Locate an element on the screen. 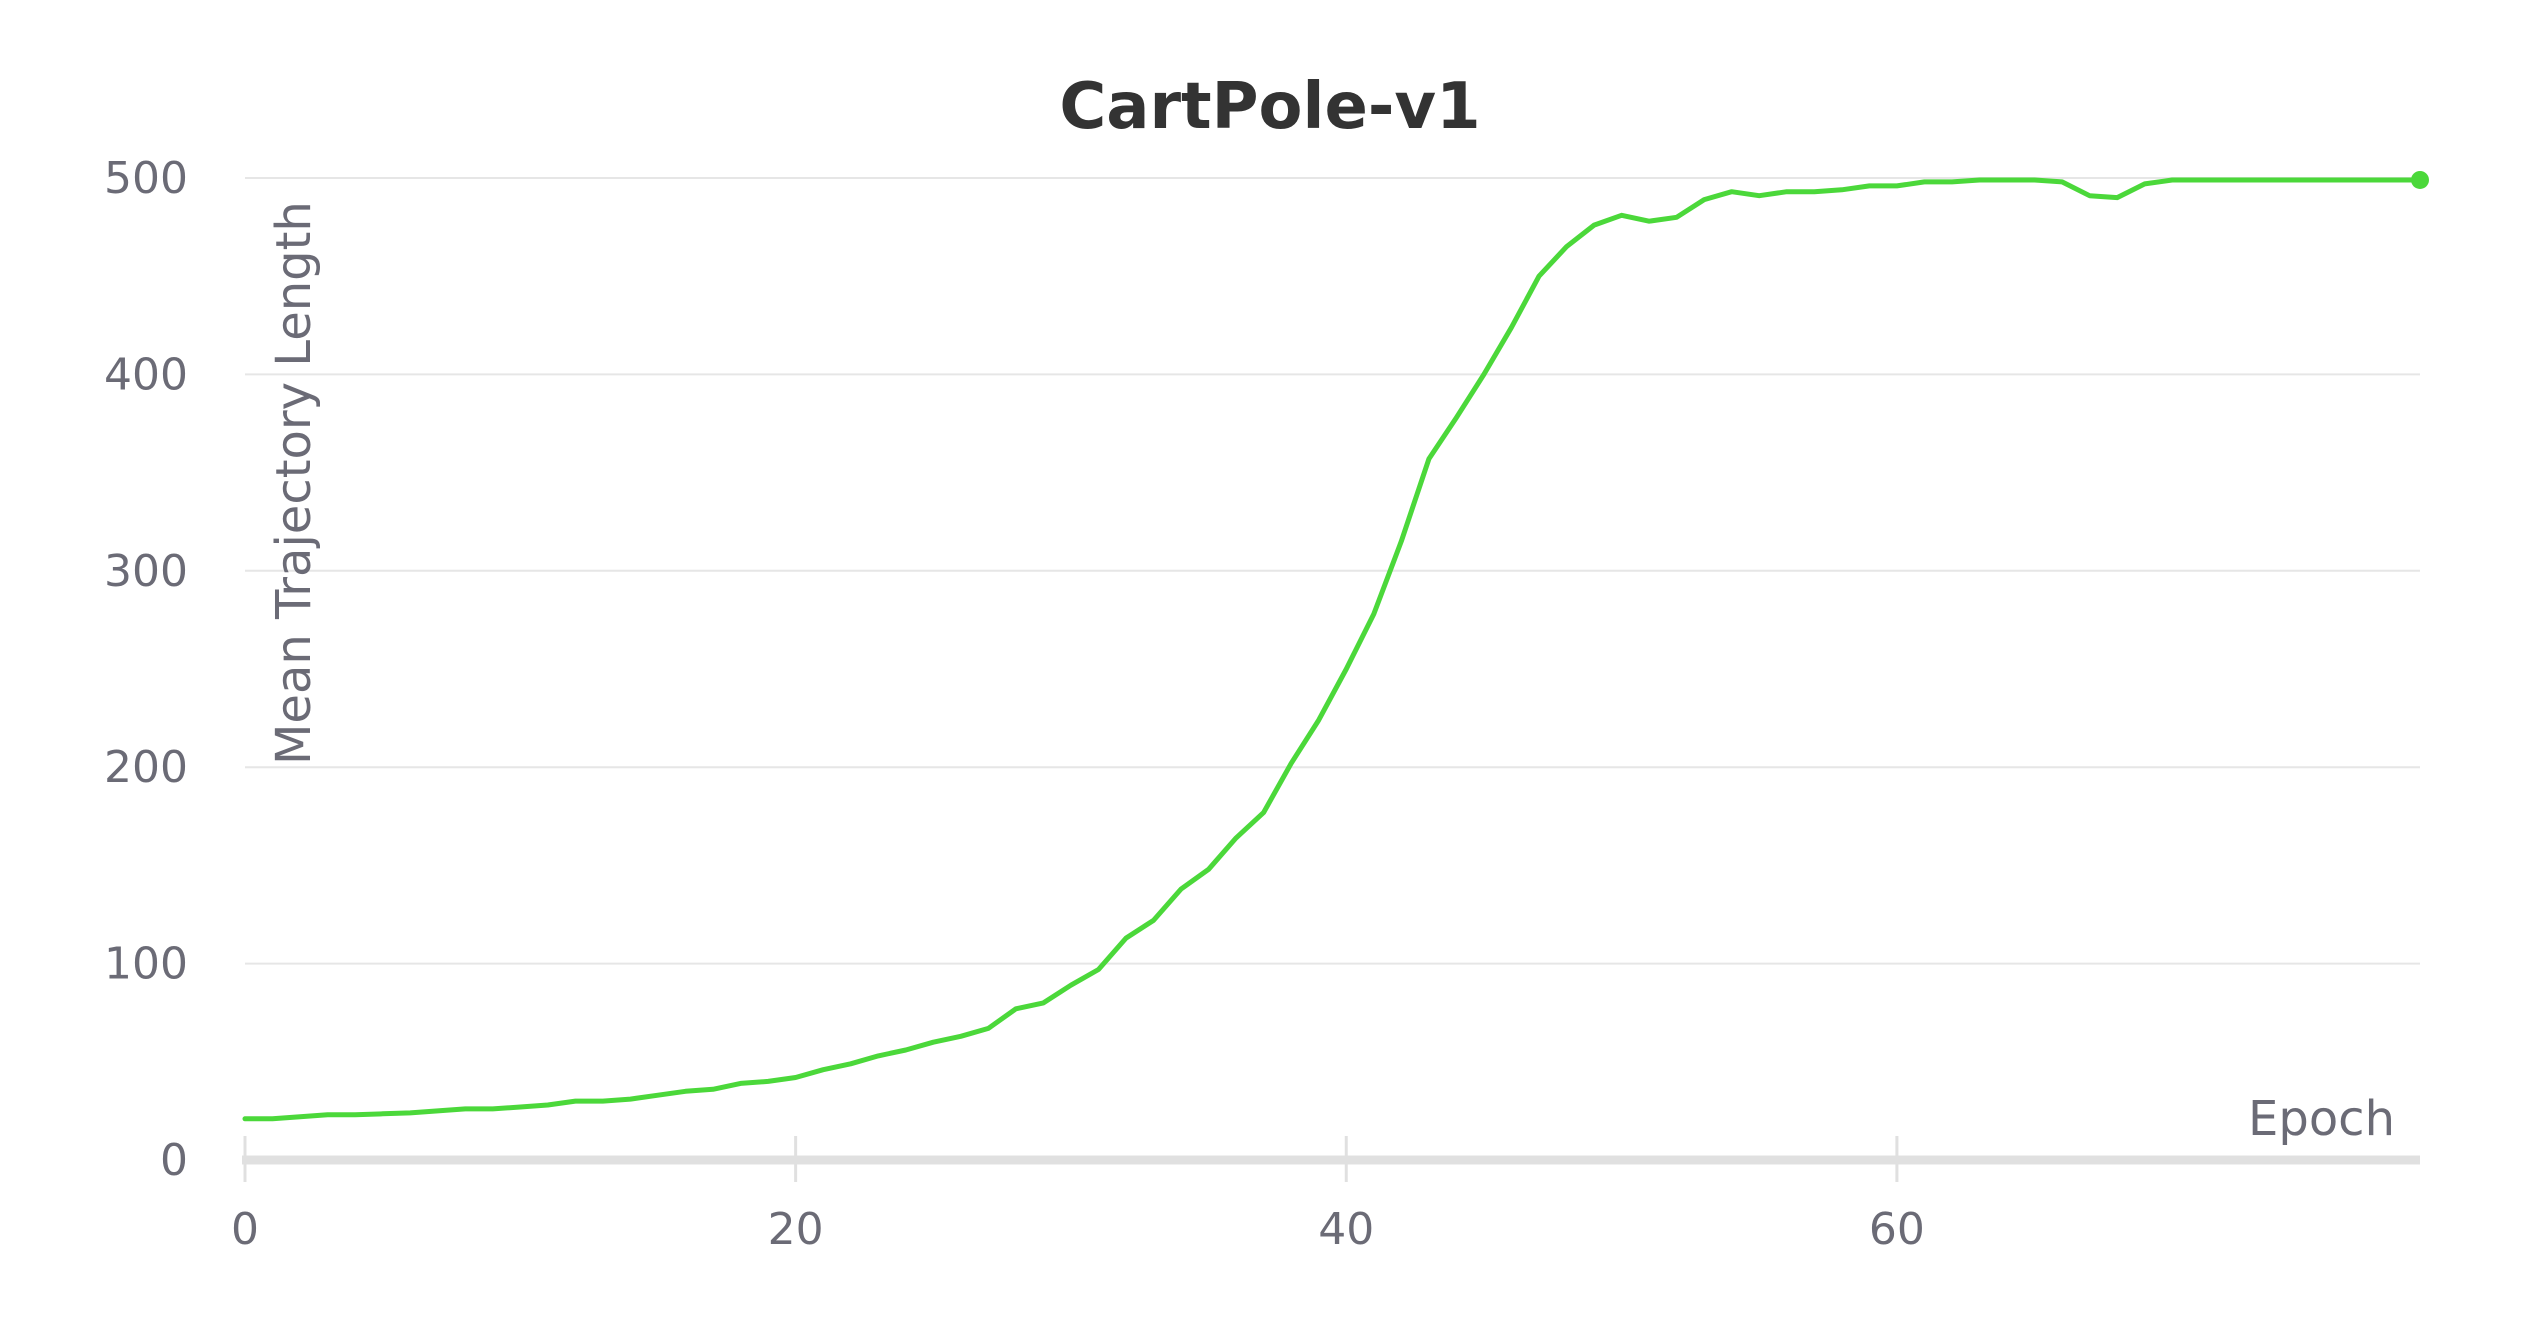 The width and height of the screenshot is (2528, 1328). x-tick-label: 60 is located at coordinates (1897, 1229).